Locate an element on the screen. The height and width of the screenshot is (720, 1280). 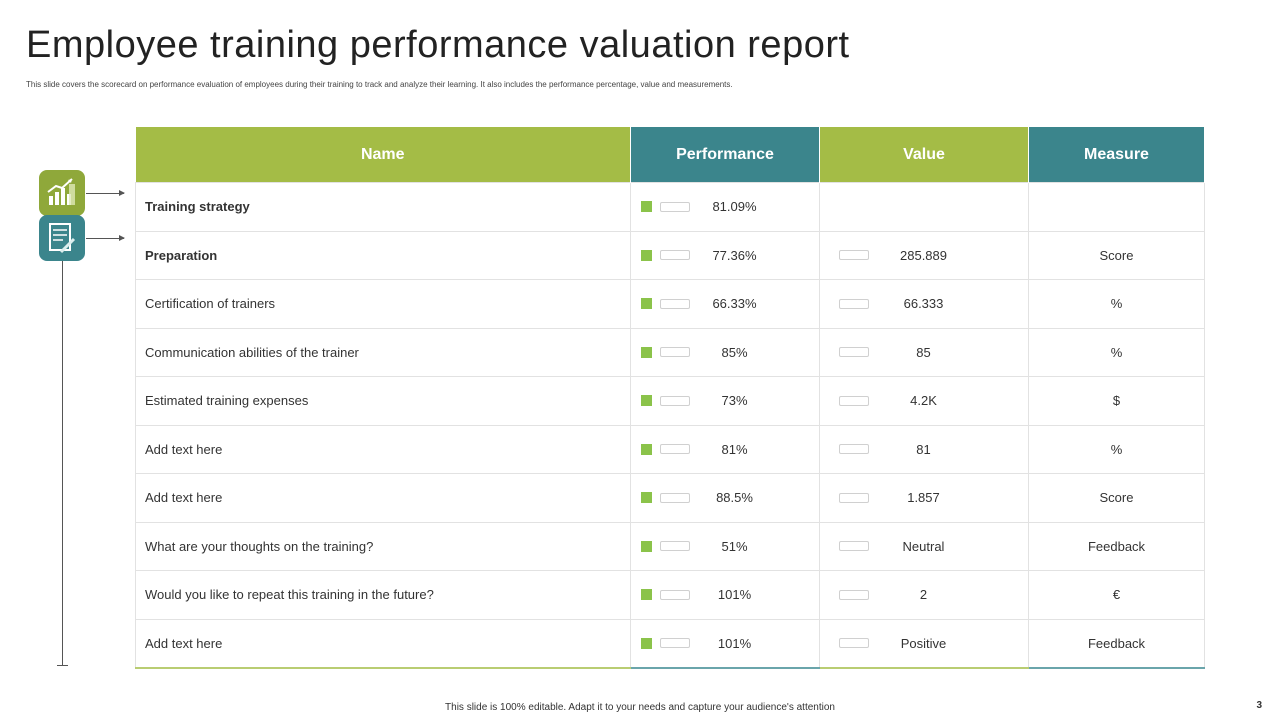
header-name: Name is located at coordinates (383, 155).